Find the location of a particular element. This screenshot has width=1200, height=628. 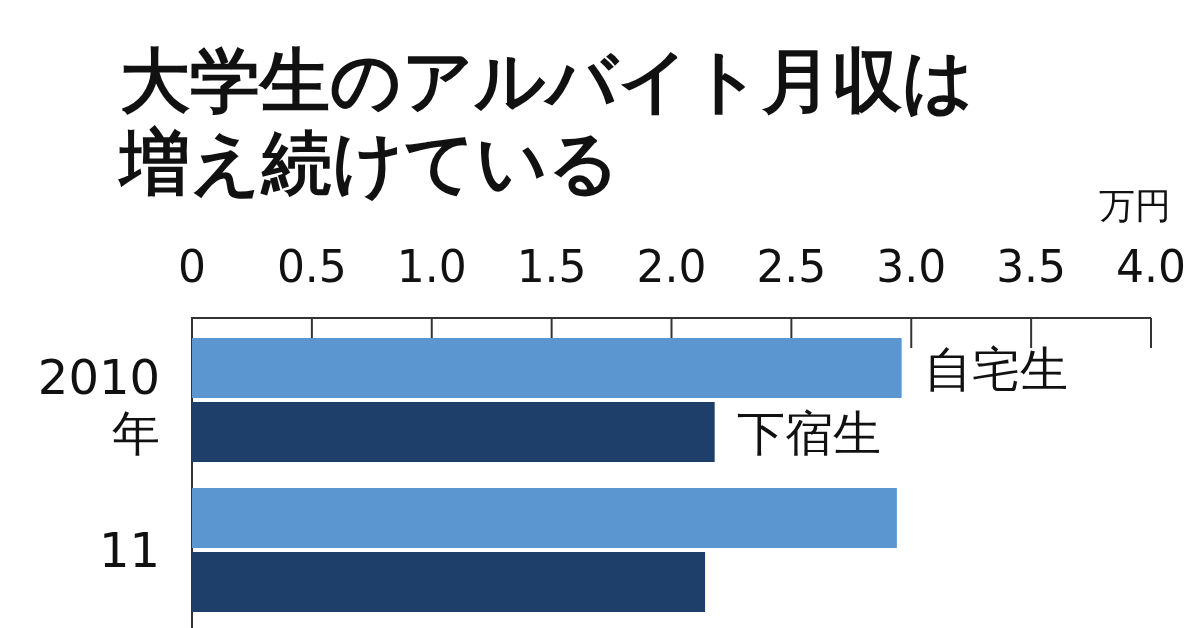

x-tick-label: 0.5 is located at coordinates (311, 266).